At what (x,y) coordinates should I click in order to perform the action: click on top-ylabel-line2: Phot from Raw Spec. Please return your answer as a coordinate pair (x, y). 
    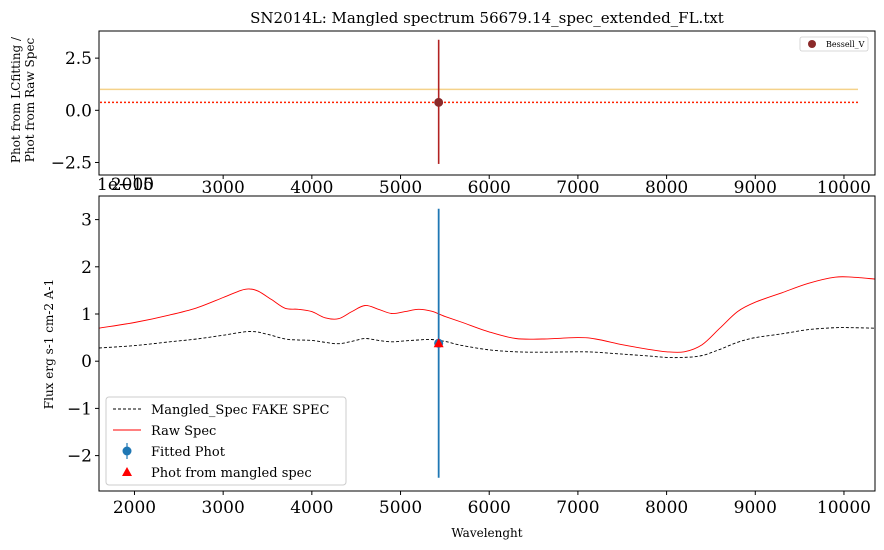
    Looking at the image, I should click on (30, 99).